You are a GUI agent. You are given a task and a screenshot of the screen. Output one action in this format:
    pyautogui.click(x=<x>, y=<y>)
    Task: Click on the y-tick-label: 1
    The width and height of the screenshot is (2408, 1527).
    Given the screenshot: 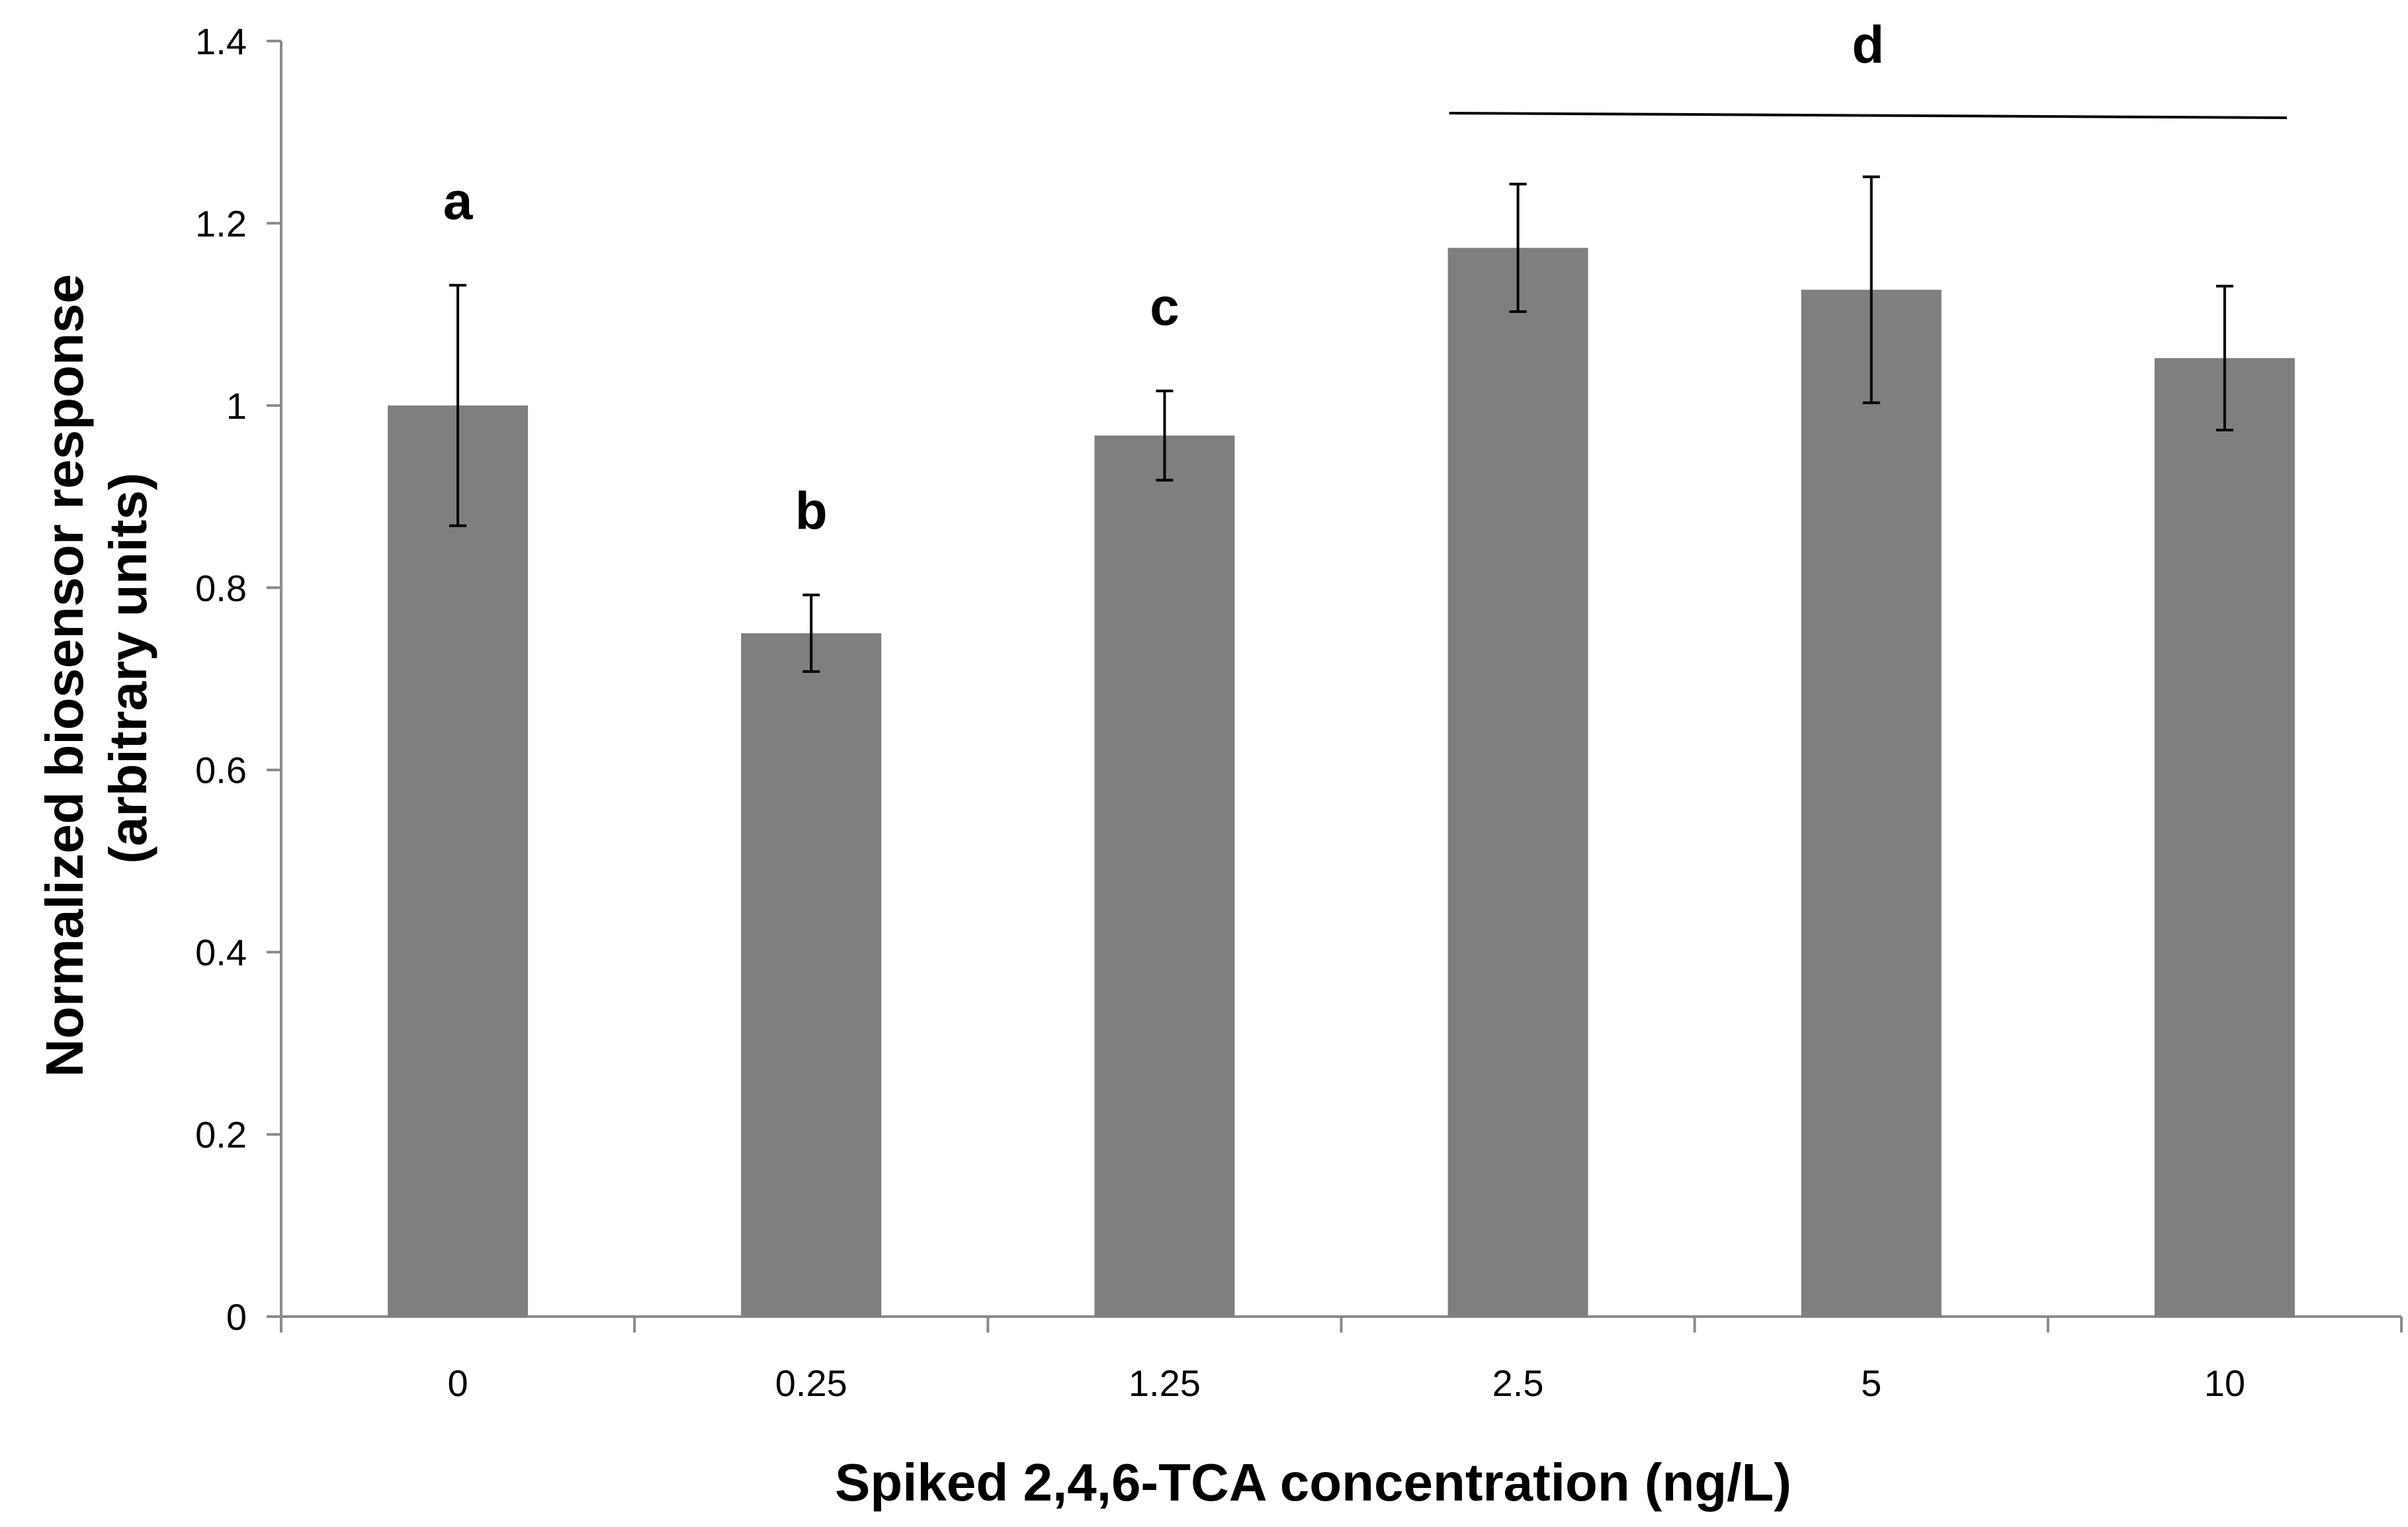 What is the action you would take?
    pyautogui.click(x=236, y=406)
    